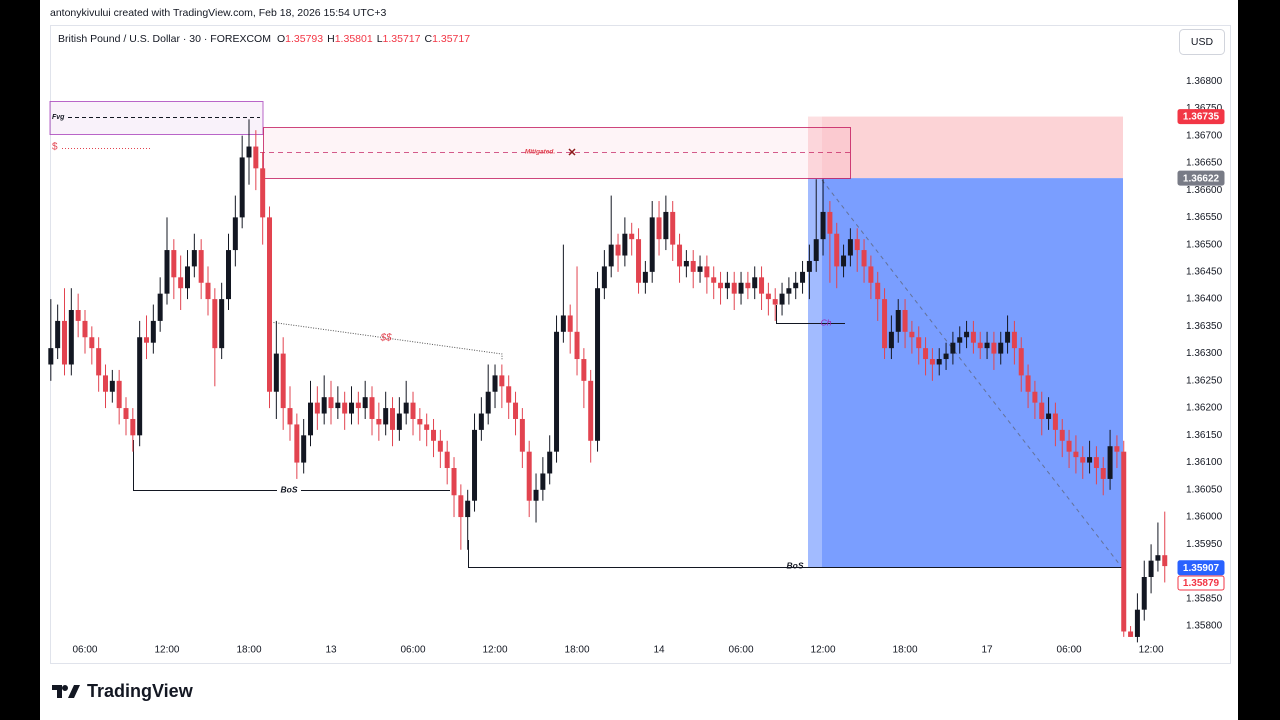 This screenshot has height=720, width=1280. I want to click on liquidity2-label: $$, so click(385, 338).